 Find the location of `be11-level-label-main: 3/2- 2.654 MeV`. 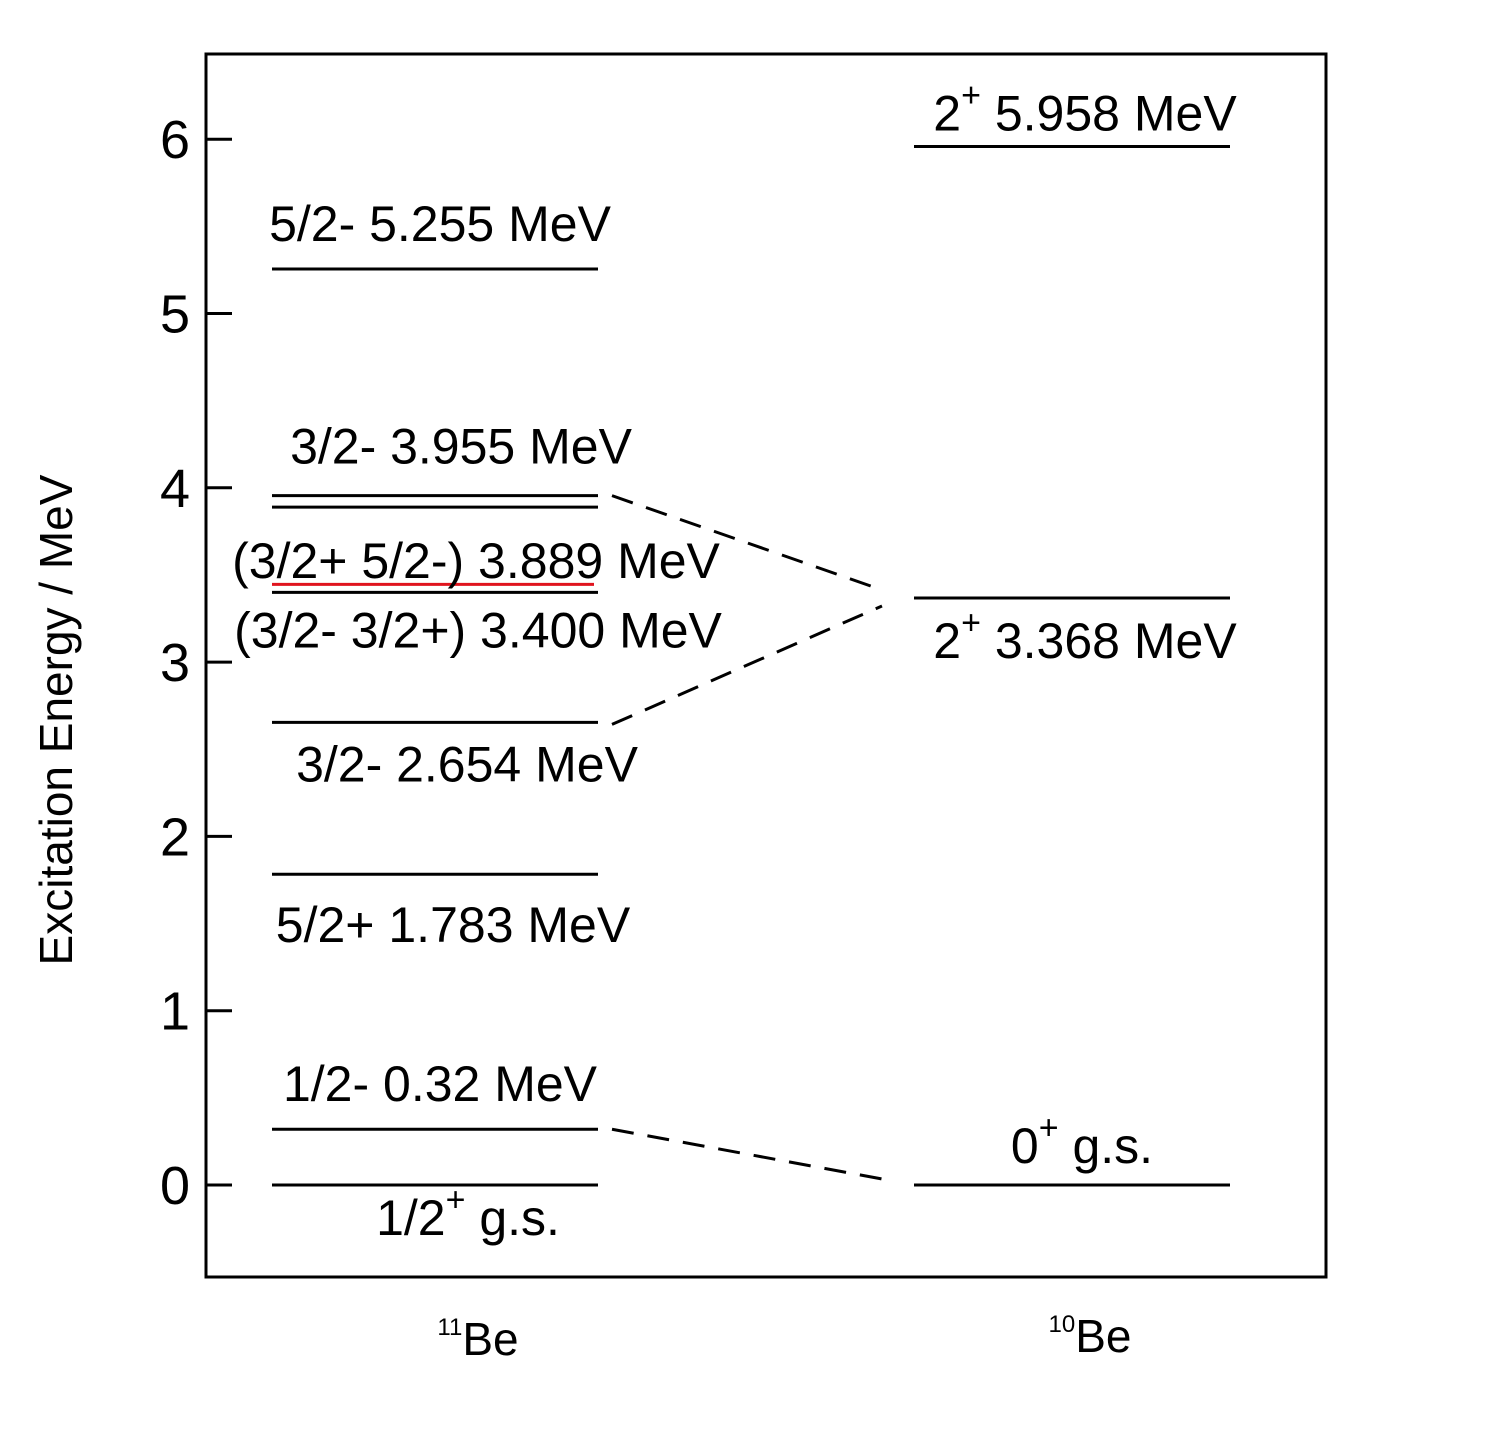

be11-level-label-main: 3/2- 2.654 MeV is located at coordinates (467, 764).